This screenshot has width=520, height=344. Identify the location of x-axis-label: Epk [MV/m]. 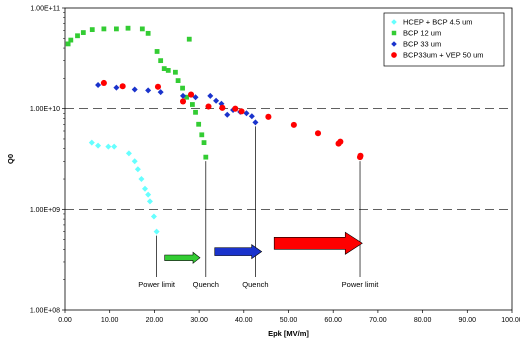
(288, 333).